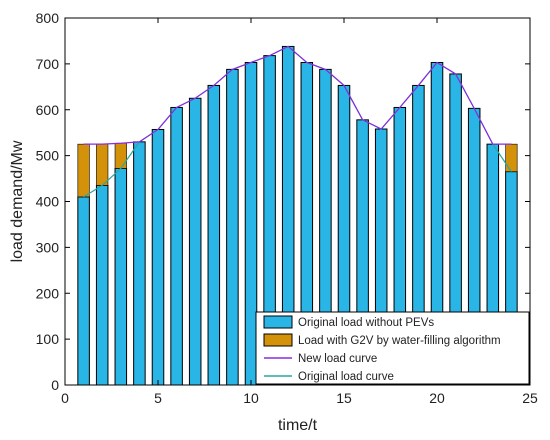  What do you see at coordinates (17, 201) in the screenshot?
I see `y-axis-label: load demand/Mw` at bounding box center [17, 201].